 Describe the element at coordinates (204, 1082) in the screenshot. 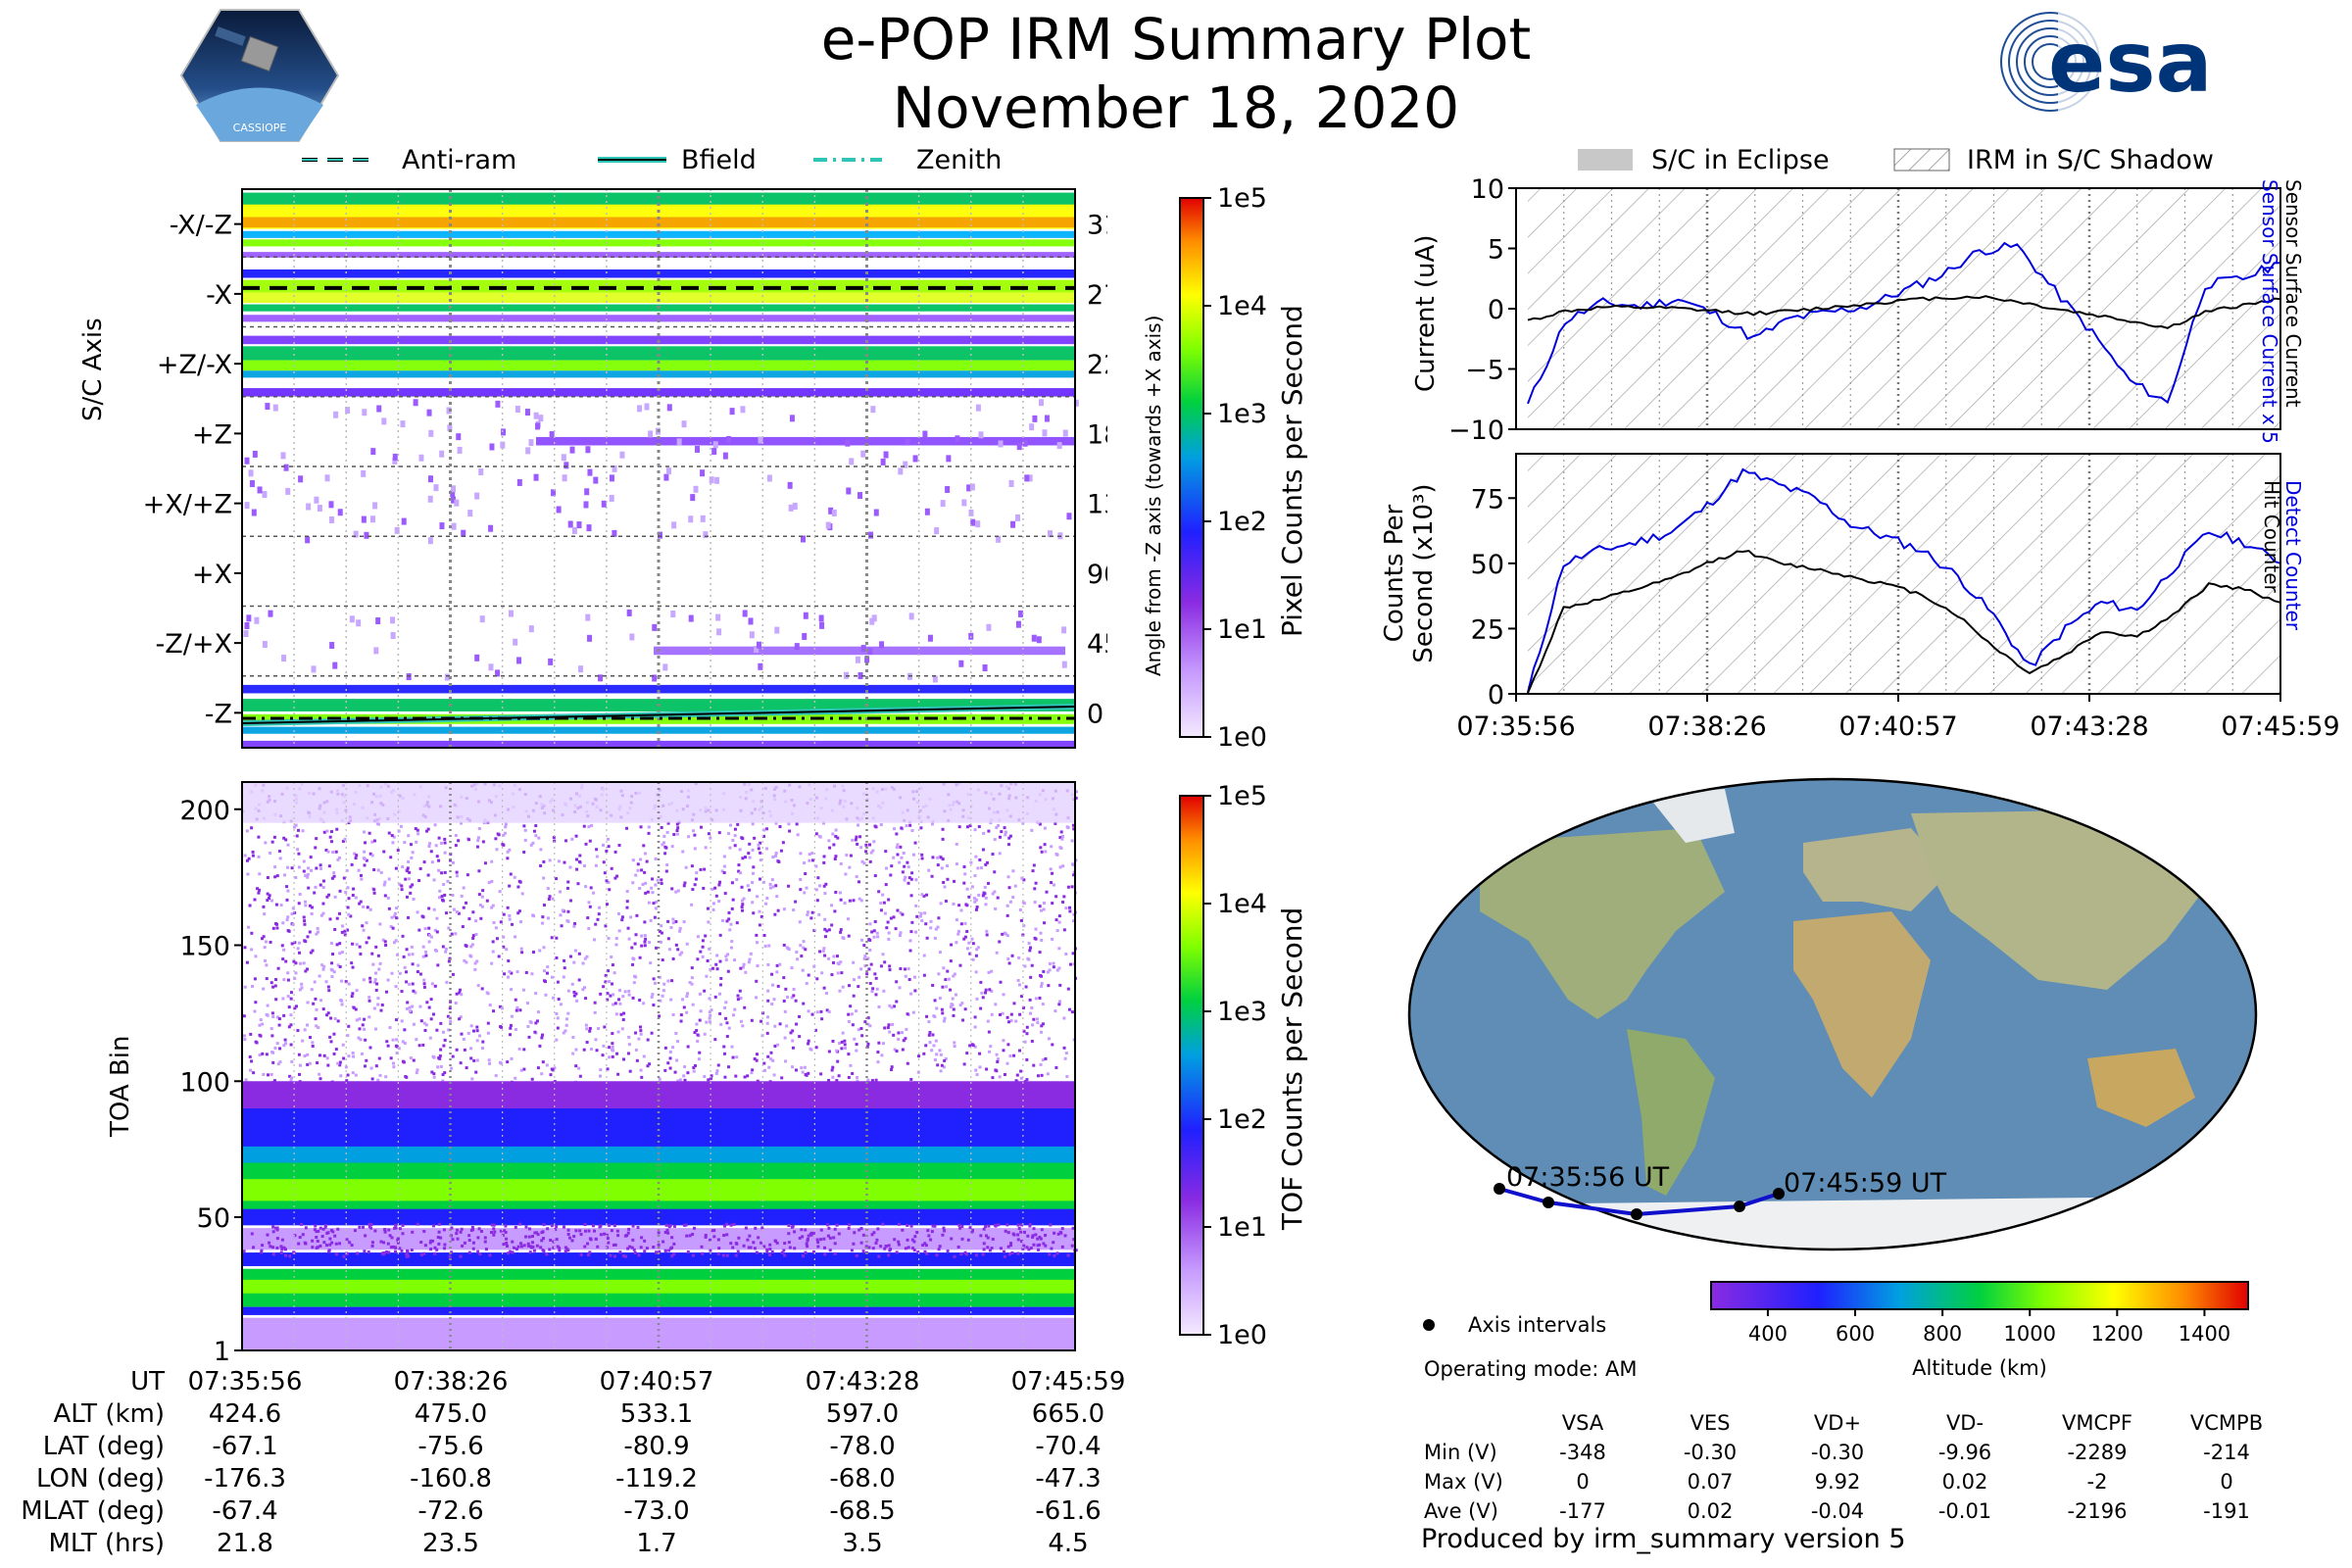

I see `toa-tick-label: 100` at that location.